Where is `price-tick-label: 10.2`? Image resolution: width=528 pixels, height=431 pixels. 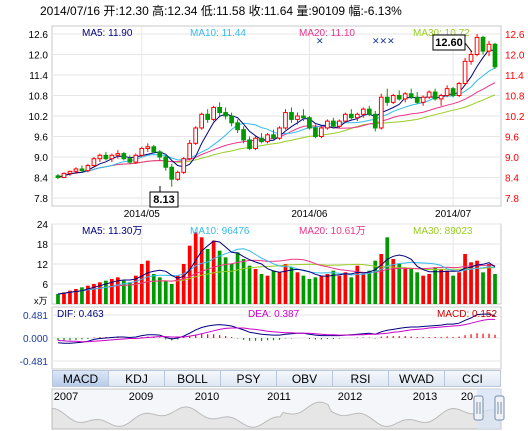 price-tick-label: 10.2 is located at coordinates (39, 117).